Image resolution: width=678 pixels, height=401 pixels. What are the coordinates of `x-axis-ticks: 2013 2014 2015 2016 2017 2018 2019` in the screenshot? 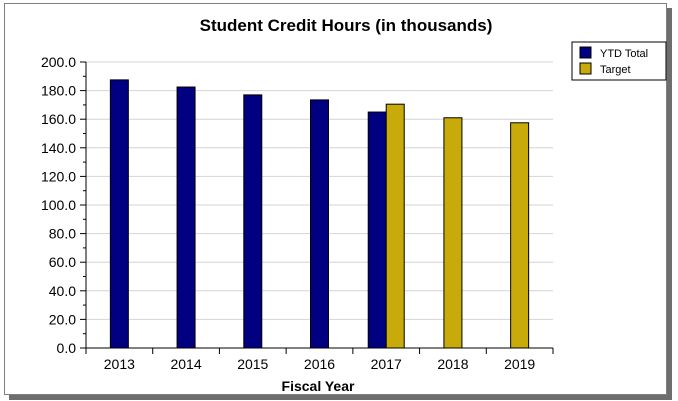 It's located at (319, 360).